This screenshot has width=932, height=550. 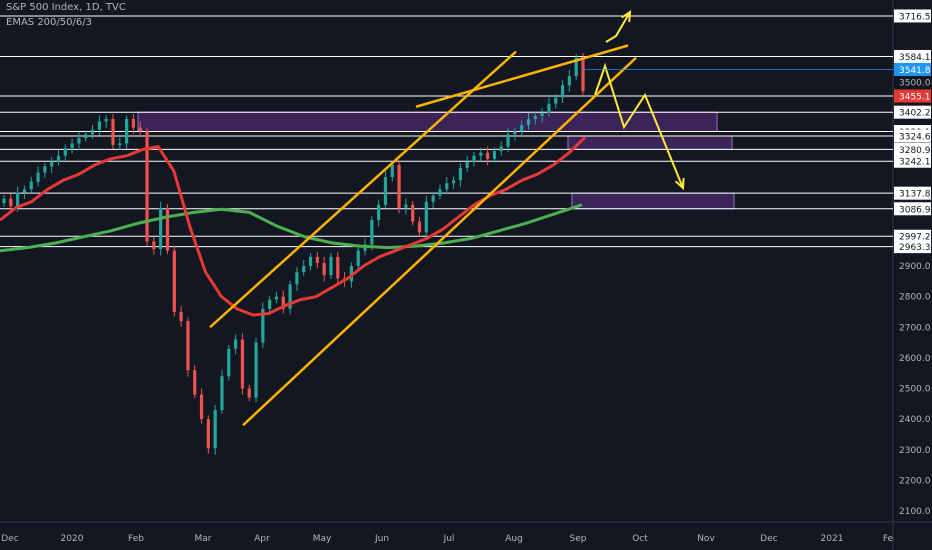 What do you see at coordinates (679, 184) in the screenshot?
I see `projection-arrow-down-head` at bounding box center [679, 184].